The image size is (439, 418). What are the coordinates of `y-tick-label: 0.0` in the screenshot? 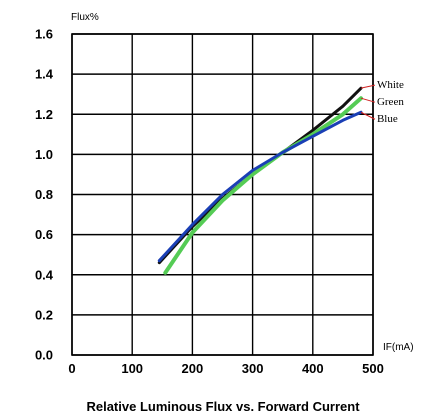 It's located at (44, 355).